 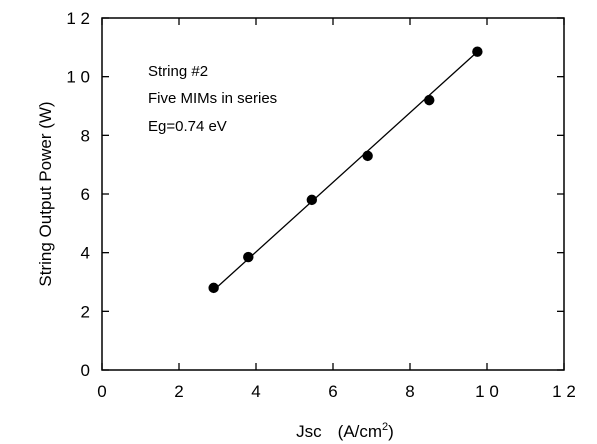 I want to click on x-tick-label: 1 2, so click(x=564, y=391).